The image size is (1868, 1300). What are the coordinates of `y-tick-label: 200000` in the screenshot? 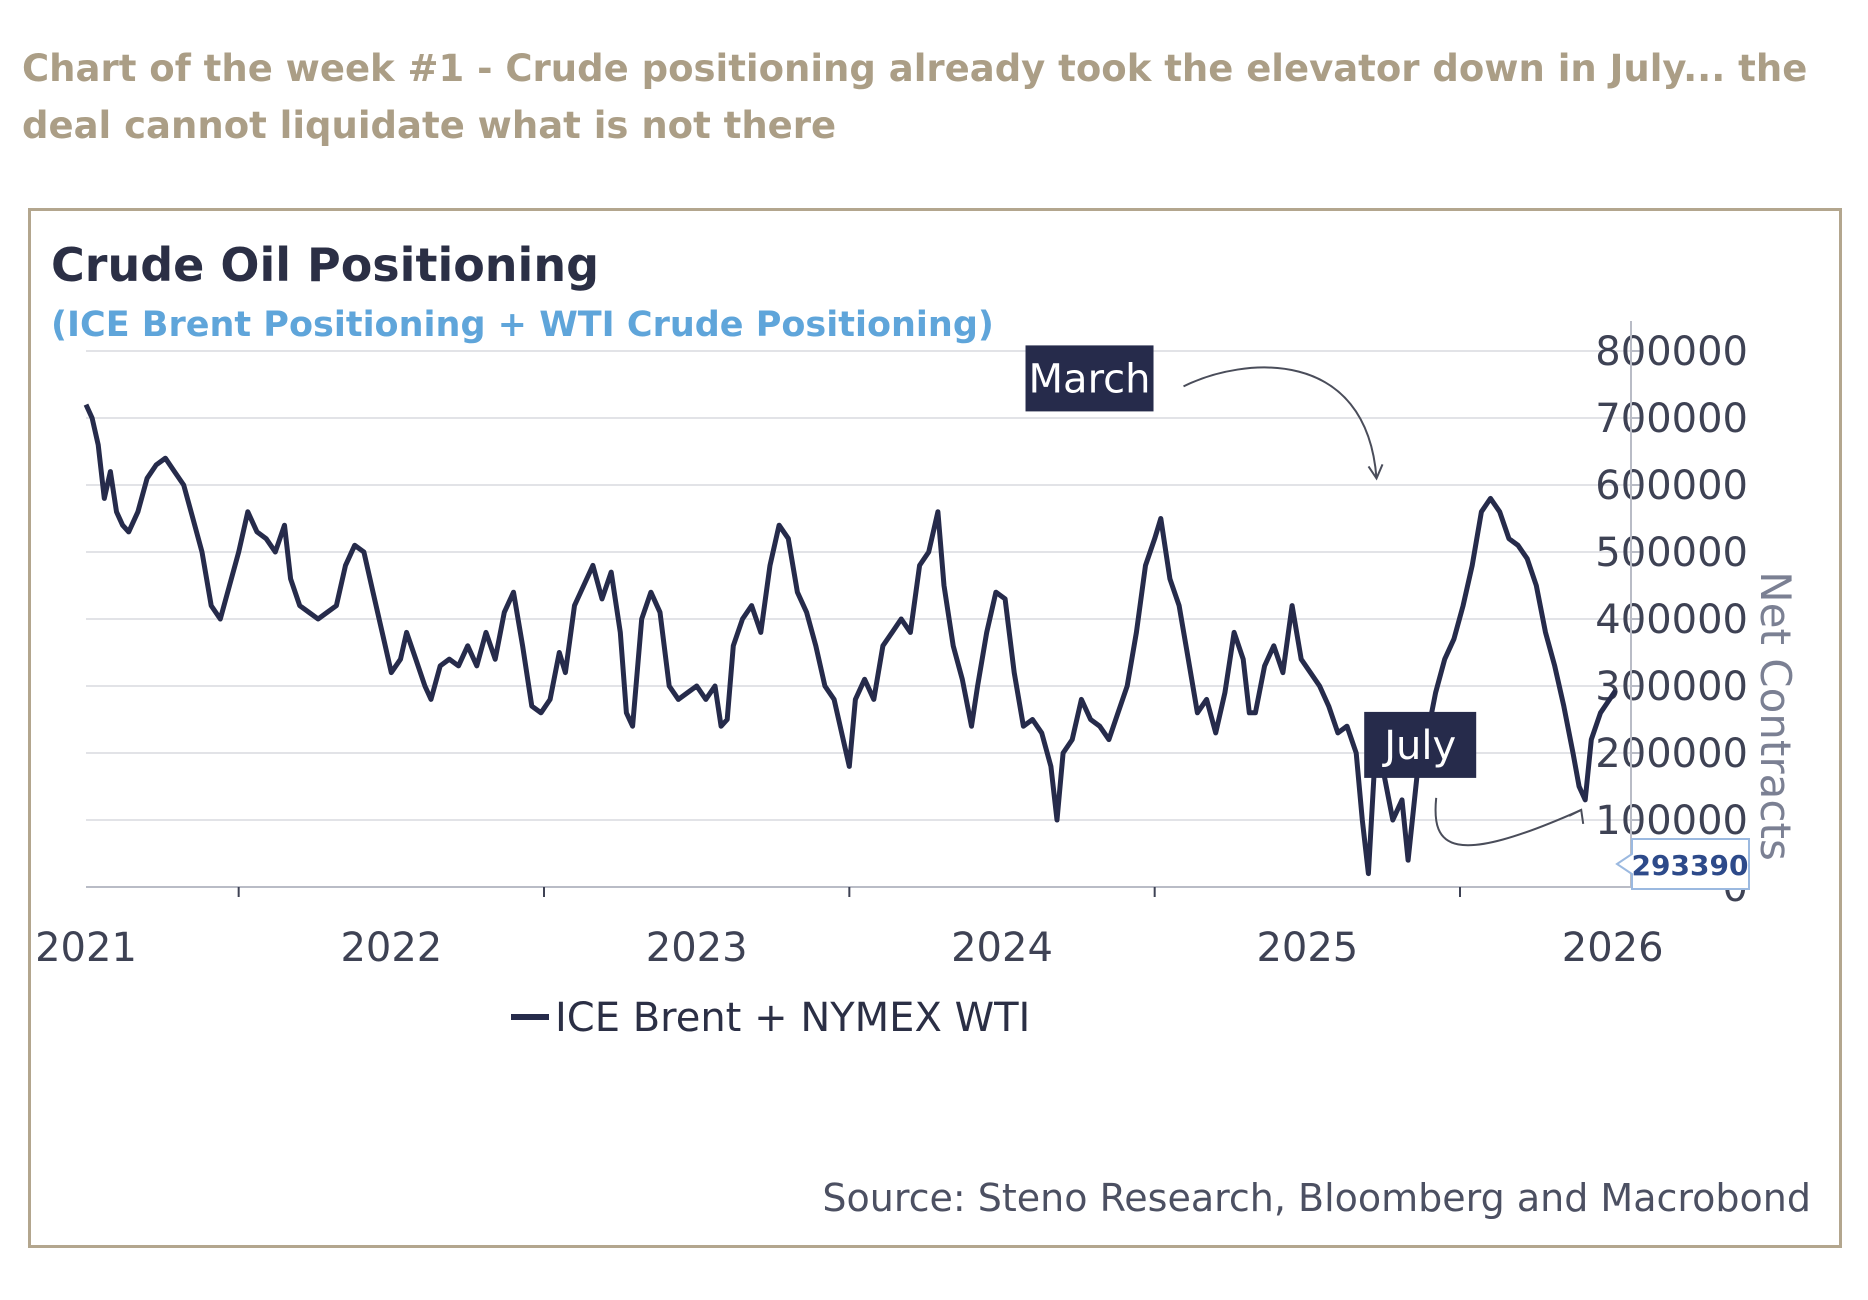 It's located at (1671, 754).